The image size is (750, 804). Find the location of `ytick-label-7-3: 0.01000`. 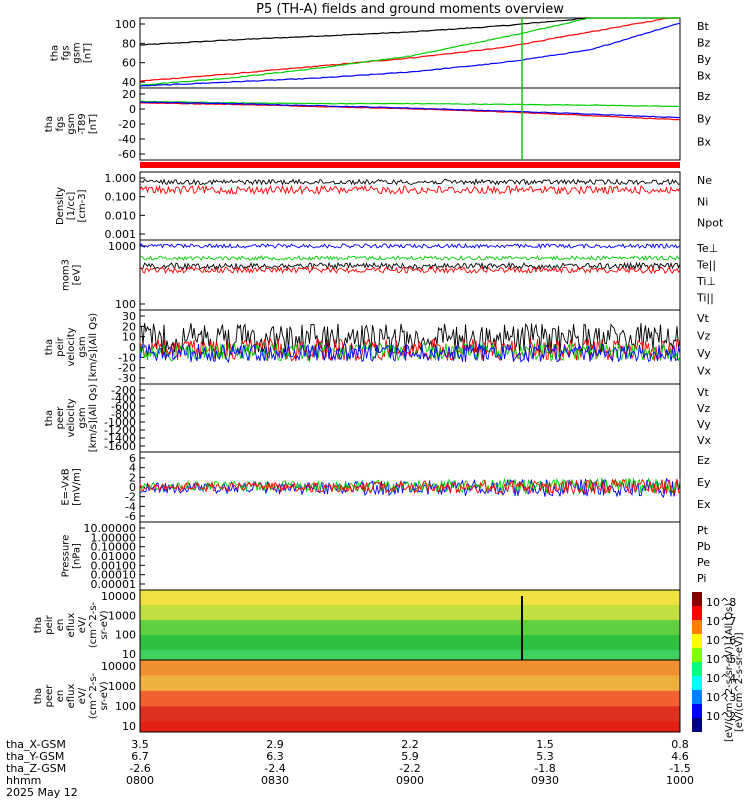

ytick-label-7-3: 0.01000 is located at coordinates (114, 556).